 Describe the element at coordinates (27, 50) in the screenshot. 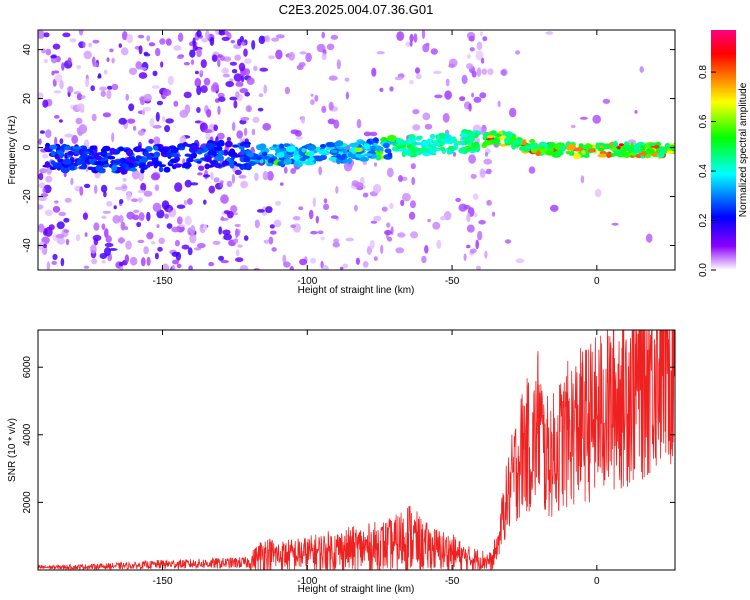

I see `spectrogram-y-tick-label: 40` at that location.